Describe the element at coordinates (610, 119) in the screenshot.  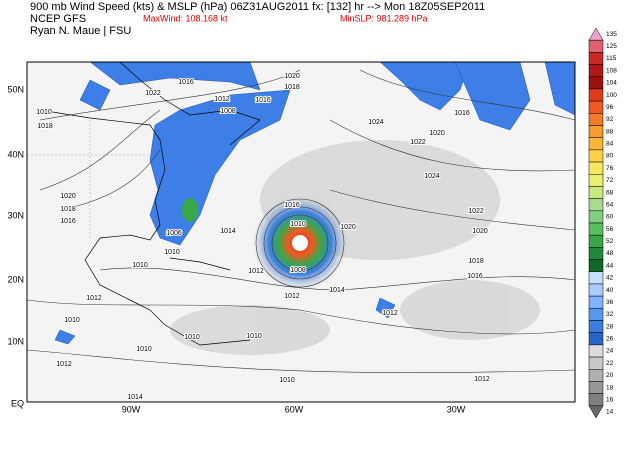
I see `colorbar-label: 92` at that location.